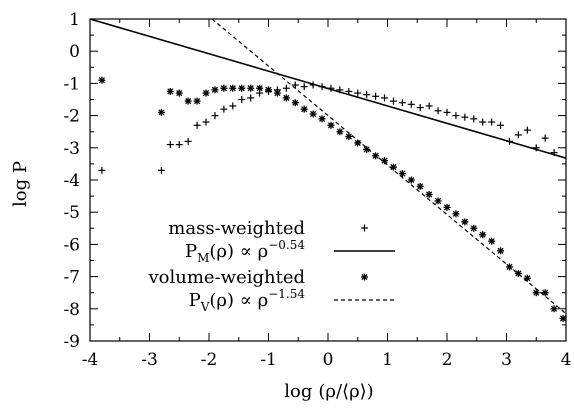 This screenshot has height=410, width=574. I want to click on y-tick-label: -7, so click(71, 278).